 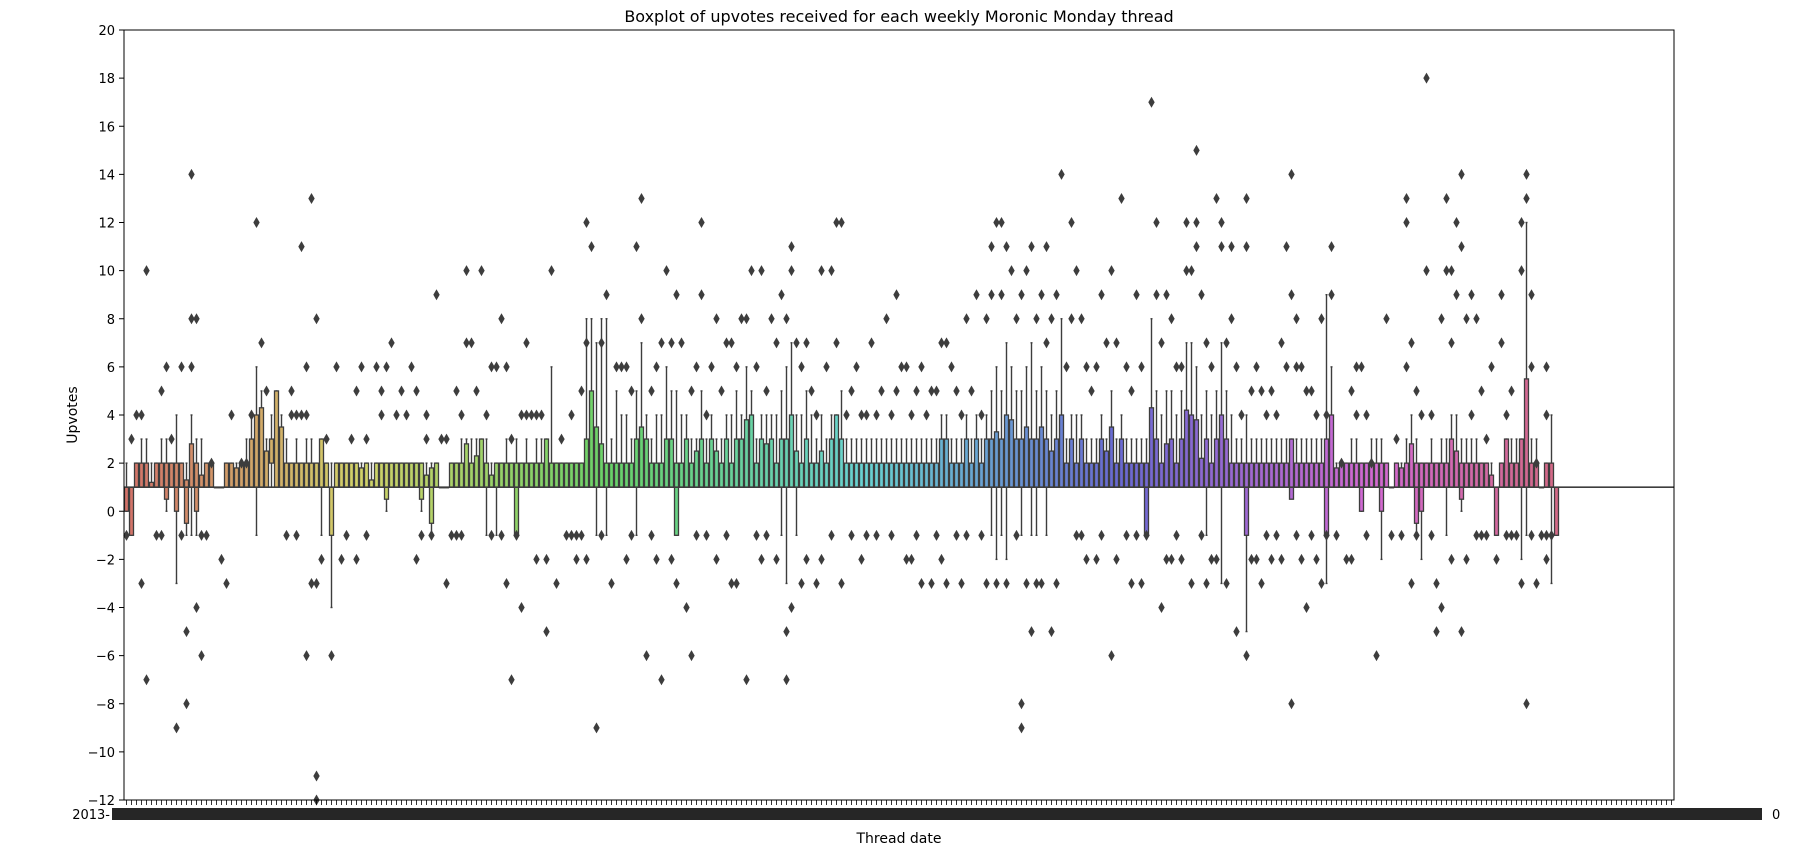 I want to click on y-tick-label: −6, so click(x=105, y=657).